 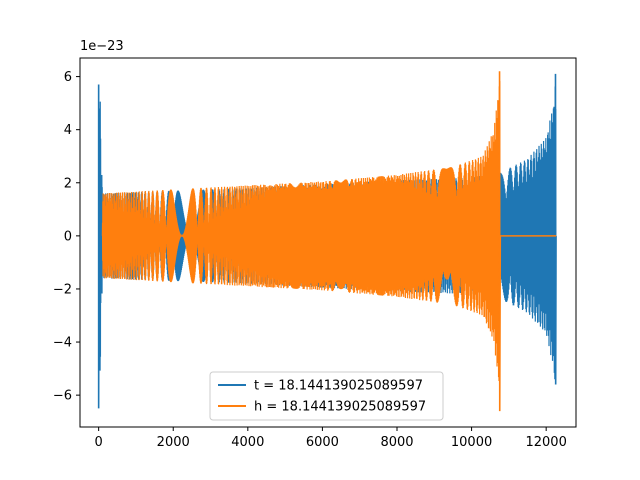 What do you see at coordinates (555, 229) in the screenshot?
I see `series-t-merger-spike` at bounding box center [555, 229].